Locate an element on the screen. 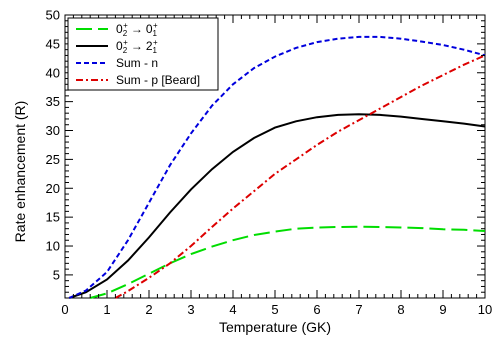  x-tick-label: 2 is located at coordinates (148, 309).